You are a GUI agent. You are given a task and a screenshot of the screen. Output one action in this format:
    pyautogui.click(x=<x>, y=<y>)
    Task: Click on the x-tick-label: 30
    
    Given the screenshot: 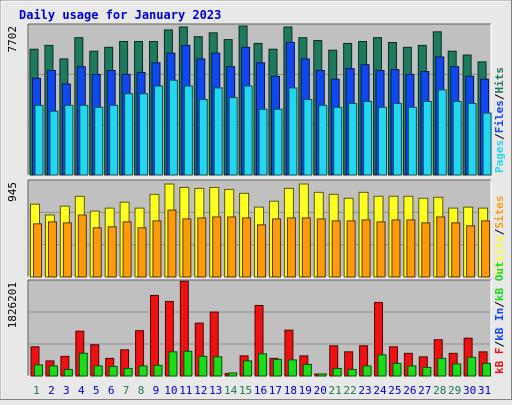 What is the action you would take?
    pyautogui.click(x=469, y=390)
    